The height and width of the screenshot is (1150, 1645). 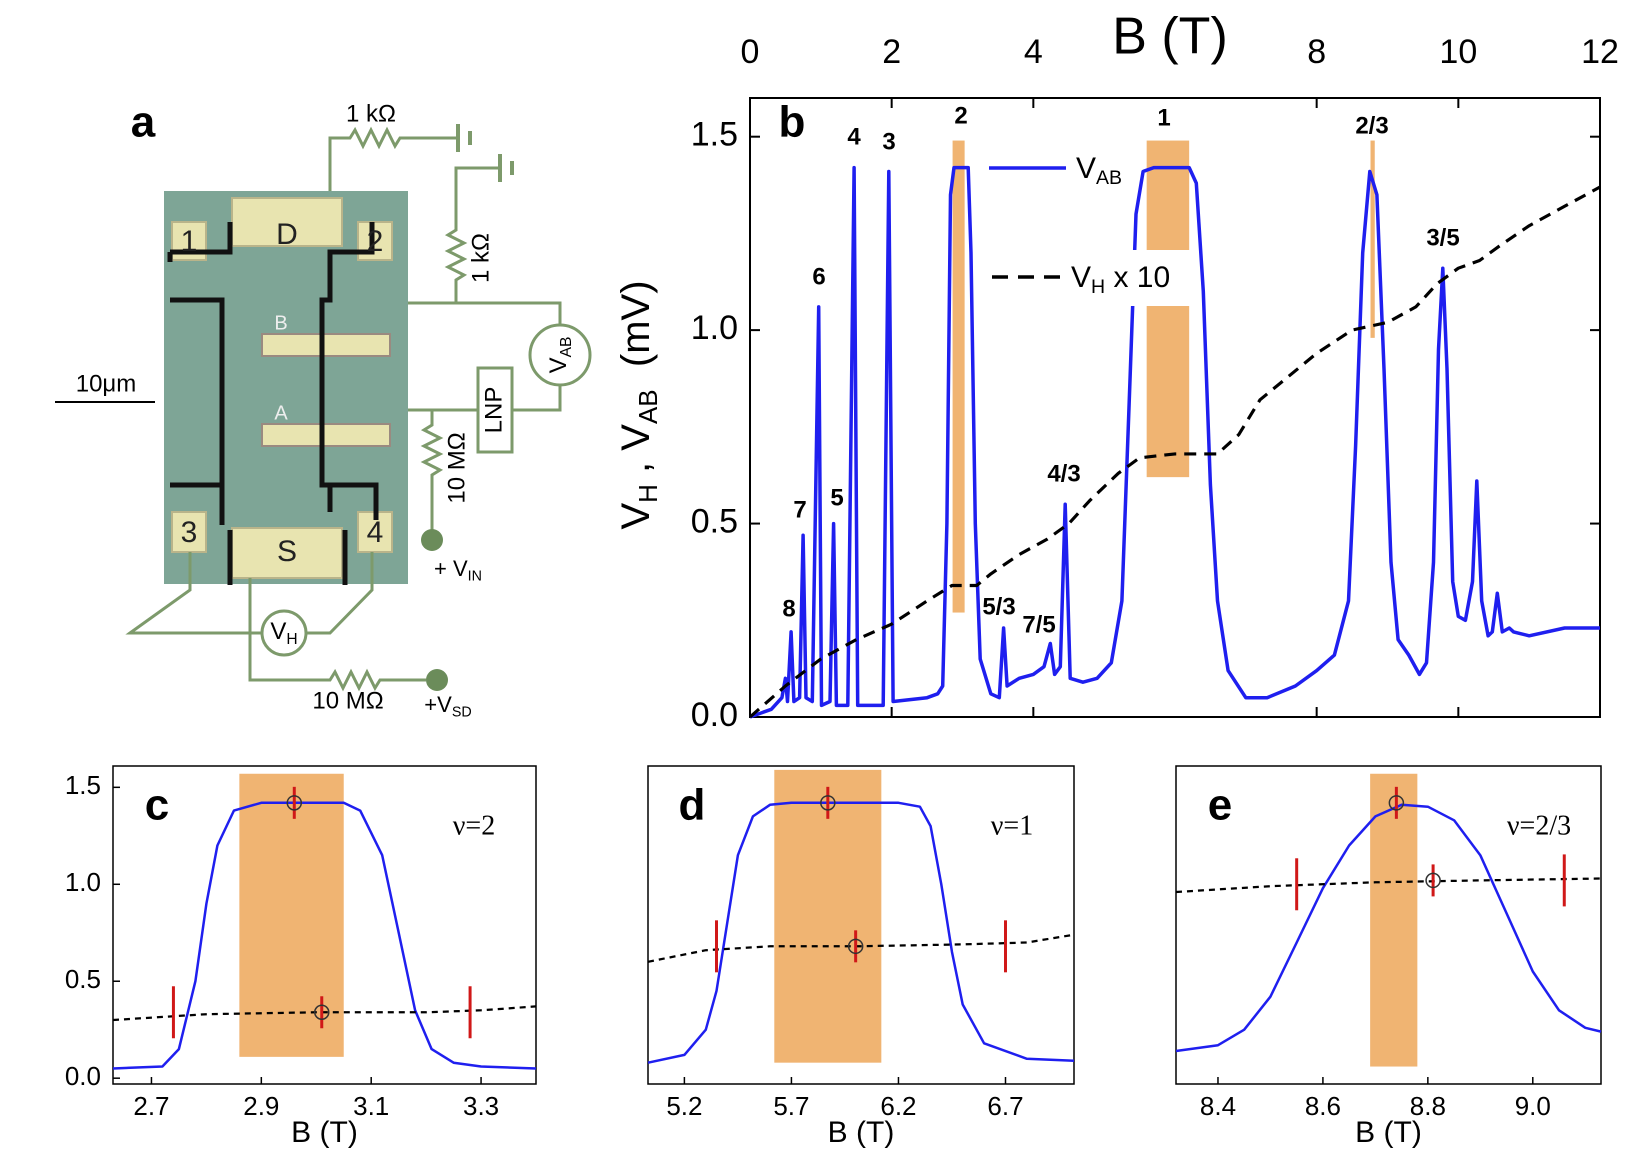 What do you see at coordinates (287, 234) in the screenshot?
I see `contact-label: D` at bounding box center [287, 234].